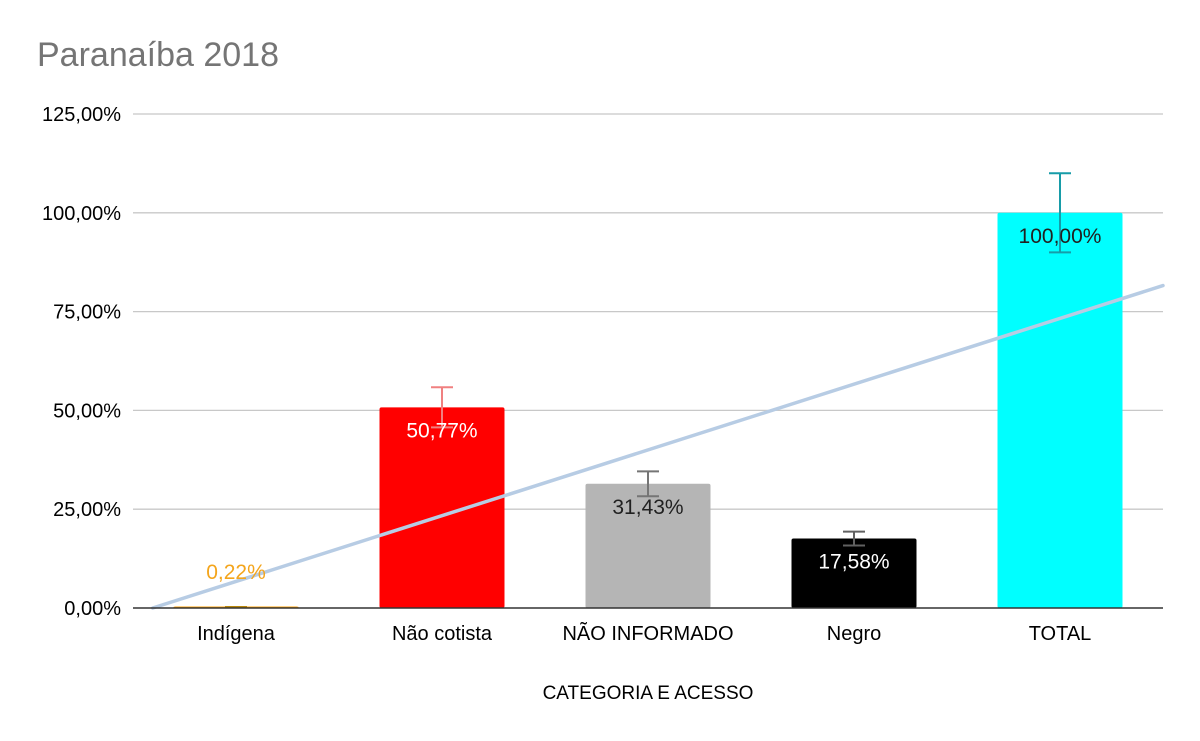  What do you see at coordinates (87, 313) in the screenshot?
I see `y-tick-label: 75,00%` at bounding box center [87, 313].